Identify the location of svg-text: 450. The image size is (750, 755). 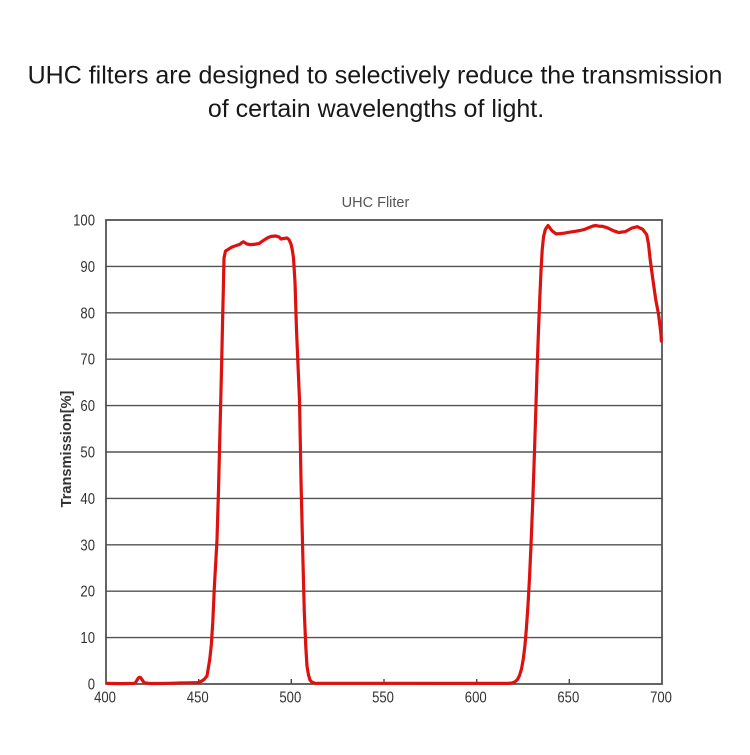
(198, 698).